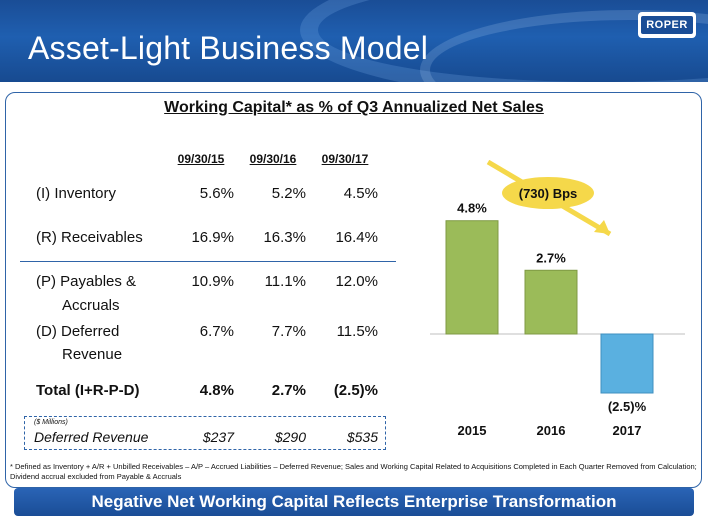 The width and height of the screenshot is (708, 520). Describe the element at coordinates (212, 281) in the screenshot. I see `table-cell: 10.9%` at that location.